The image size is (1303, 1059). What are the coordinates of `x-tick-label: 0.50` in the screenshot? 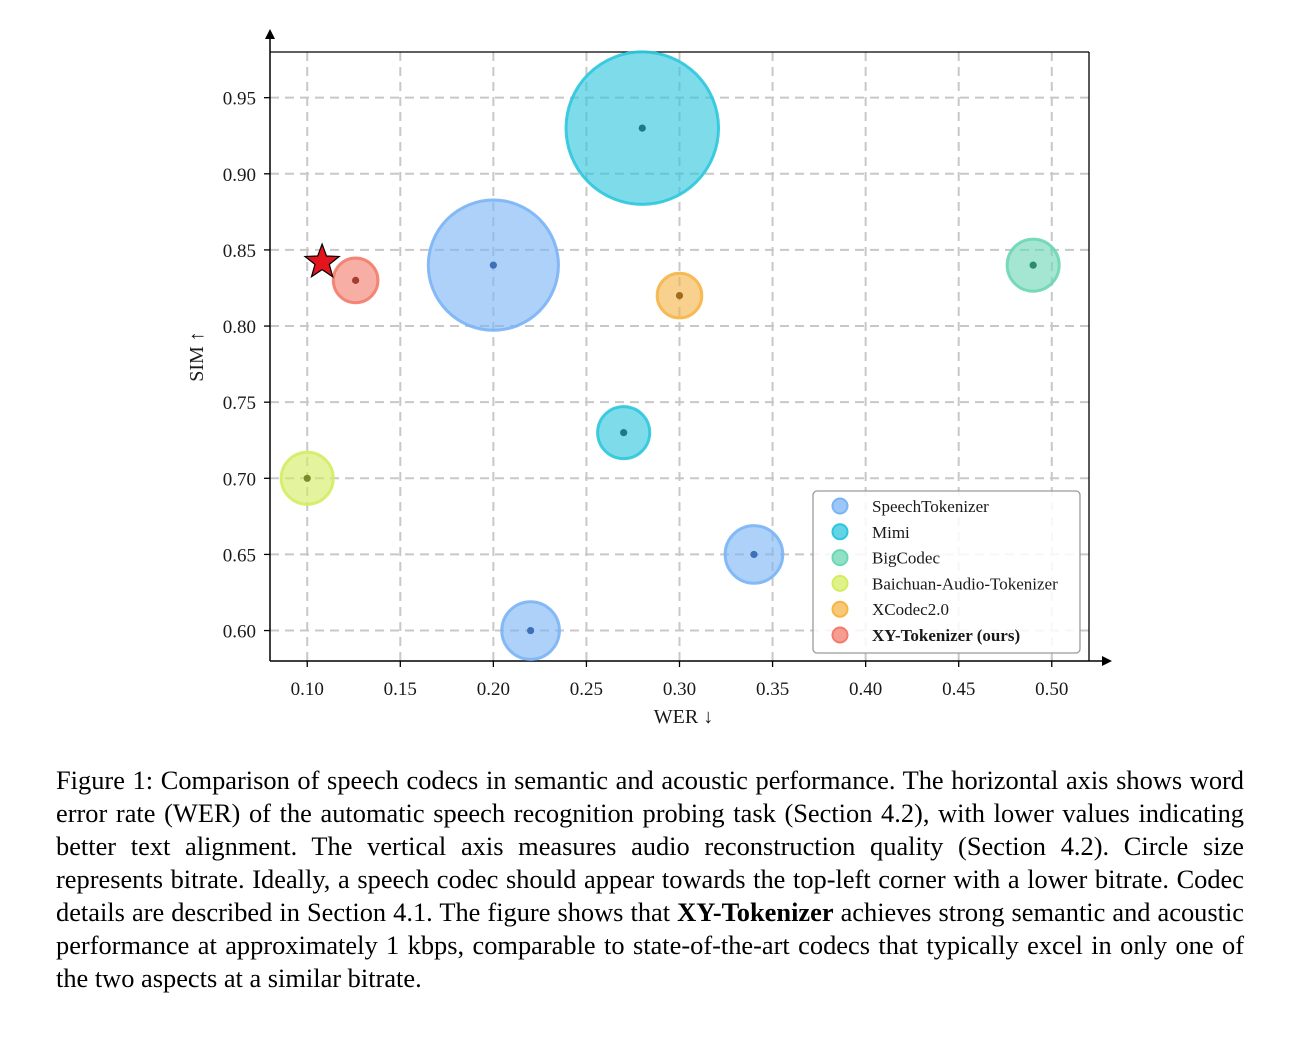 It's located at (1051, 689).